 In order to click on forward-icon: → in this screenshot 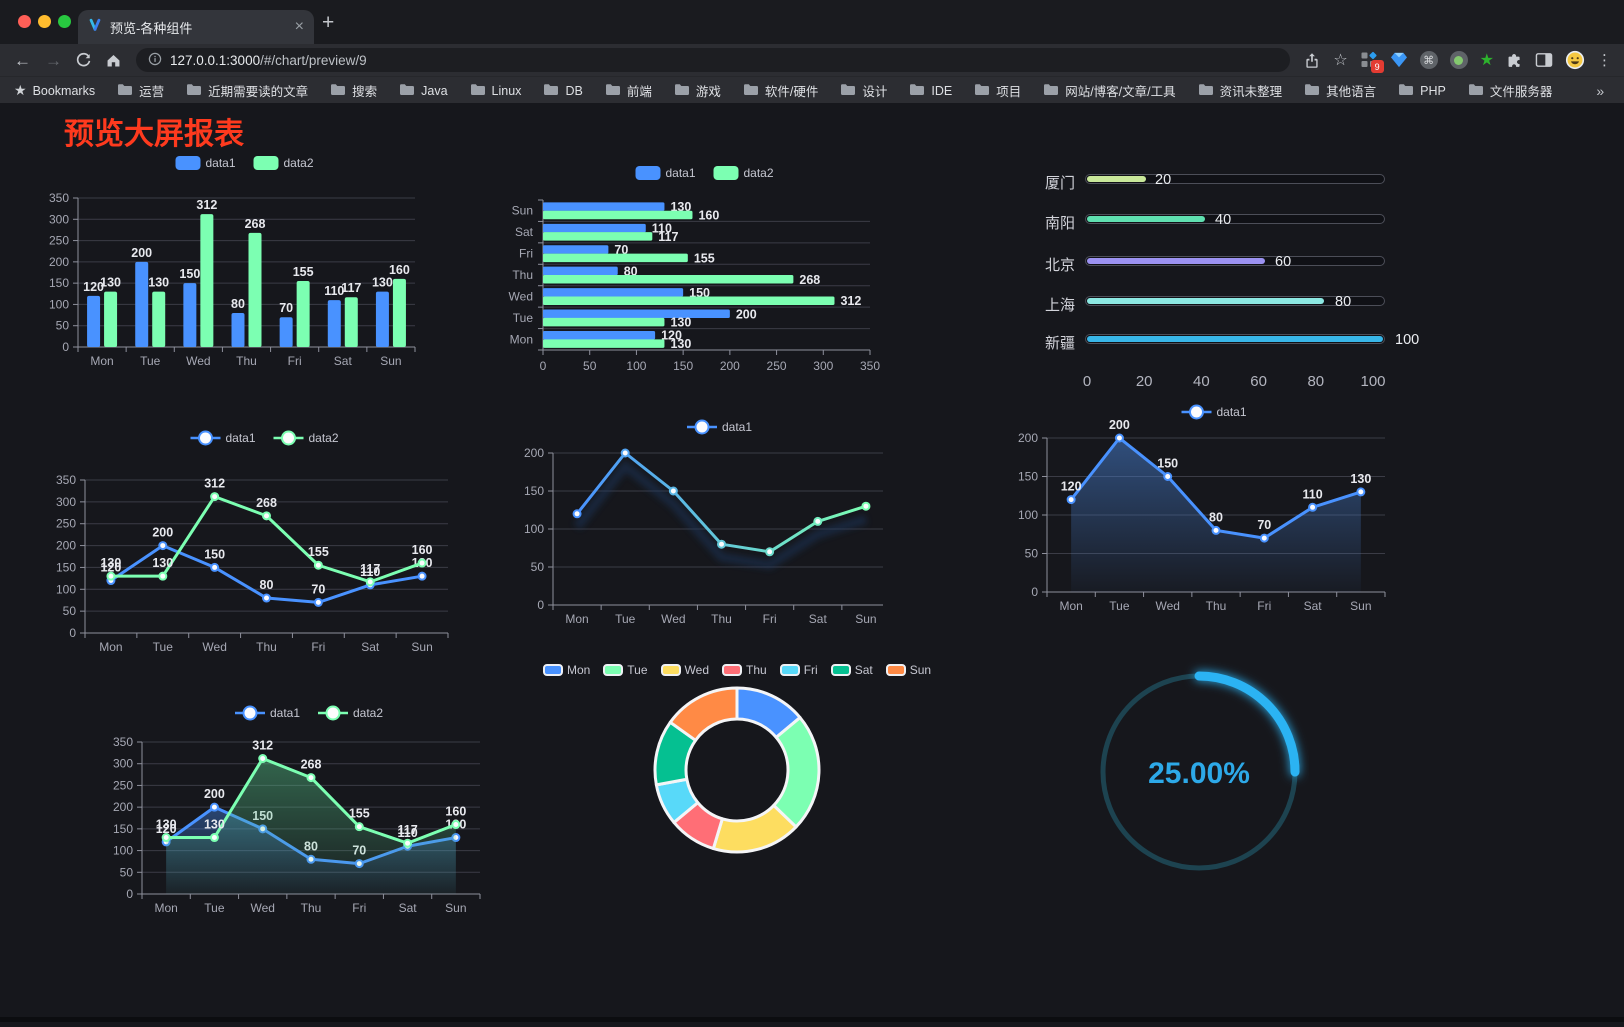, I will do `click(53, 60)`.